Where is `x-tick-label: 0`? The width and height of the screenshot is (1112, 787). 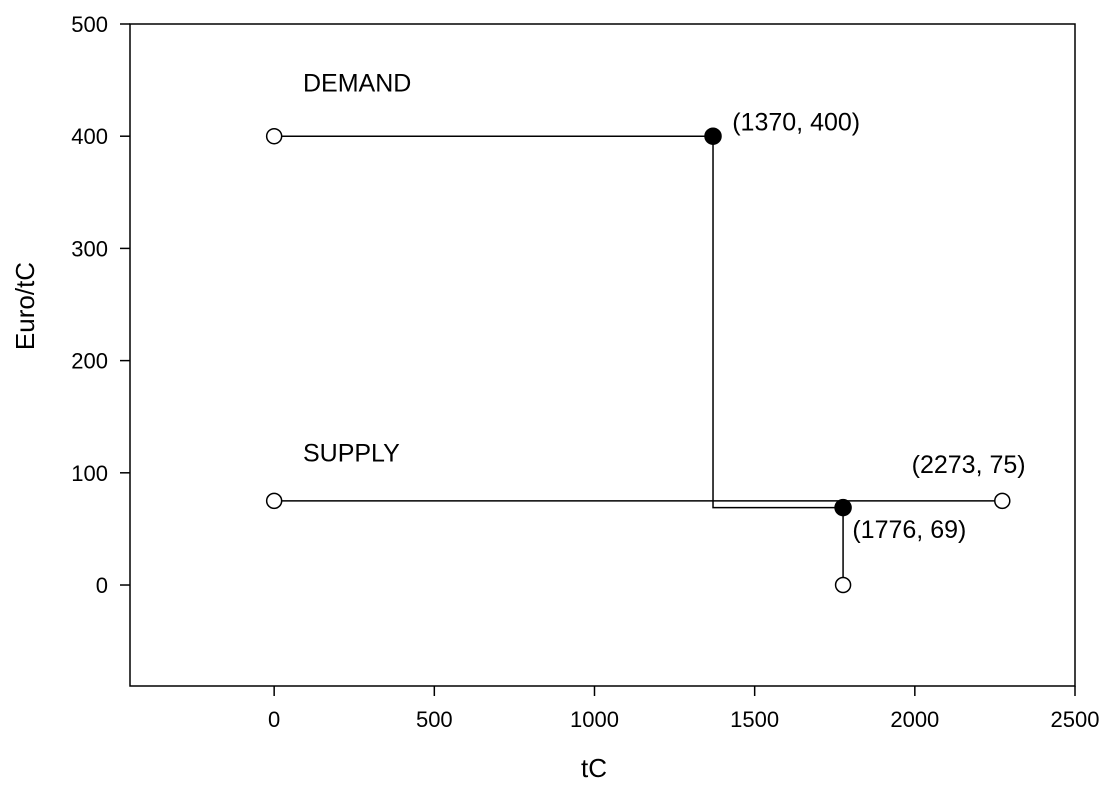 x-tick-label: 0 is located at coordinates (274, 719).